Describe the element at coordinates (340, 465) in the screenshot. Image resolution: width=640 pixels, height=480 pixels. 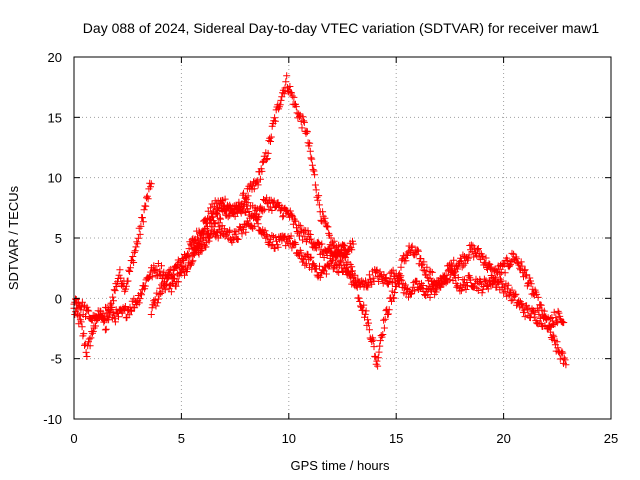
I see `x-axis-label: GPS time / hours` at that location.